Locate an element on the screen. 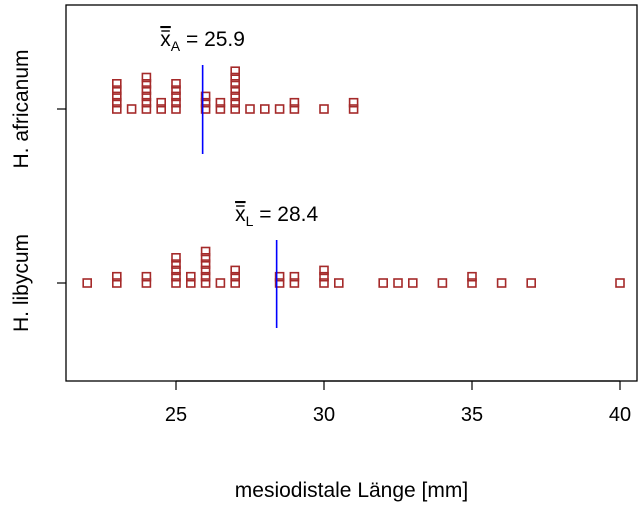  x-tick-label: 30 is located at coordinates (324, 415).